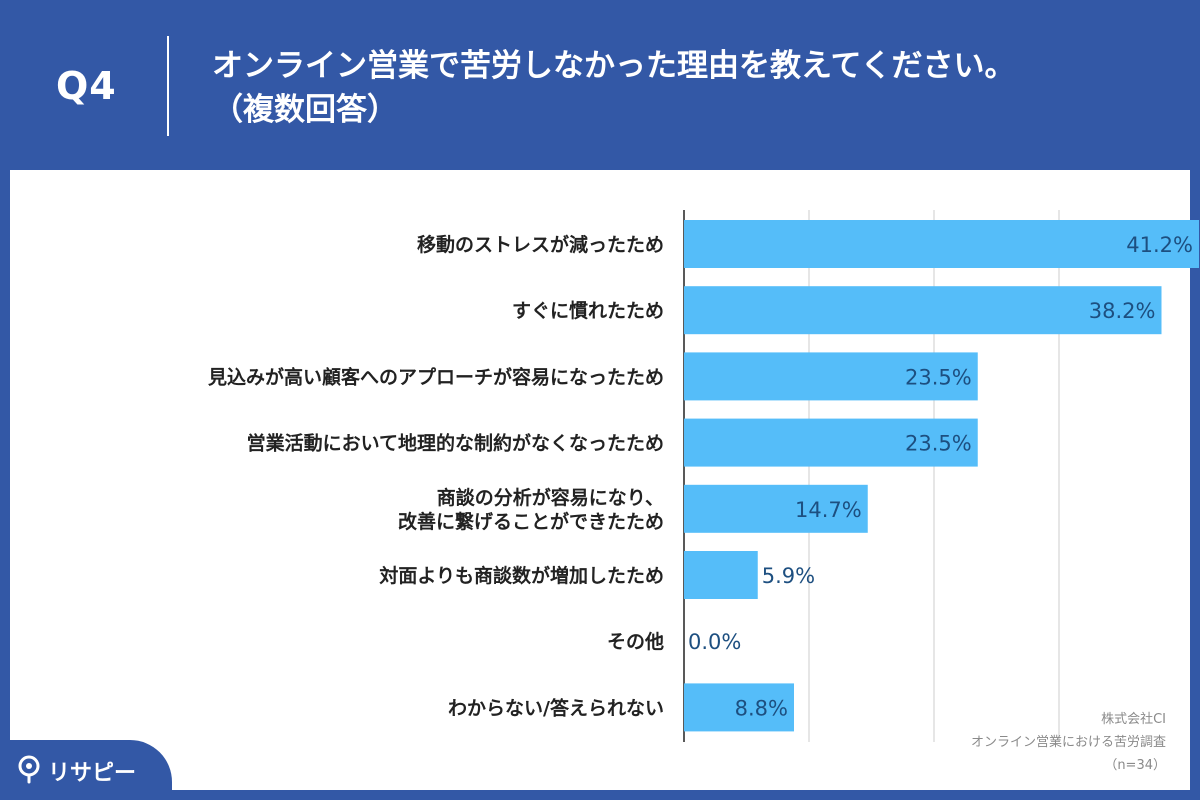 This screenshot has height=800, width=1200. Describe the element at coordinates (614, 66) in the screenshot. I see `title-line-1: オンライン営業で苦労しなかった理由を教えてください。` at that location.